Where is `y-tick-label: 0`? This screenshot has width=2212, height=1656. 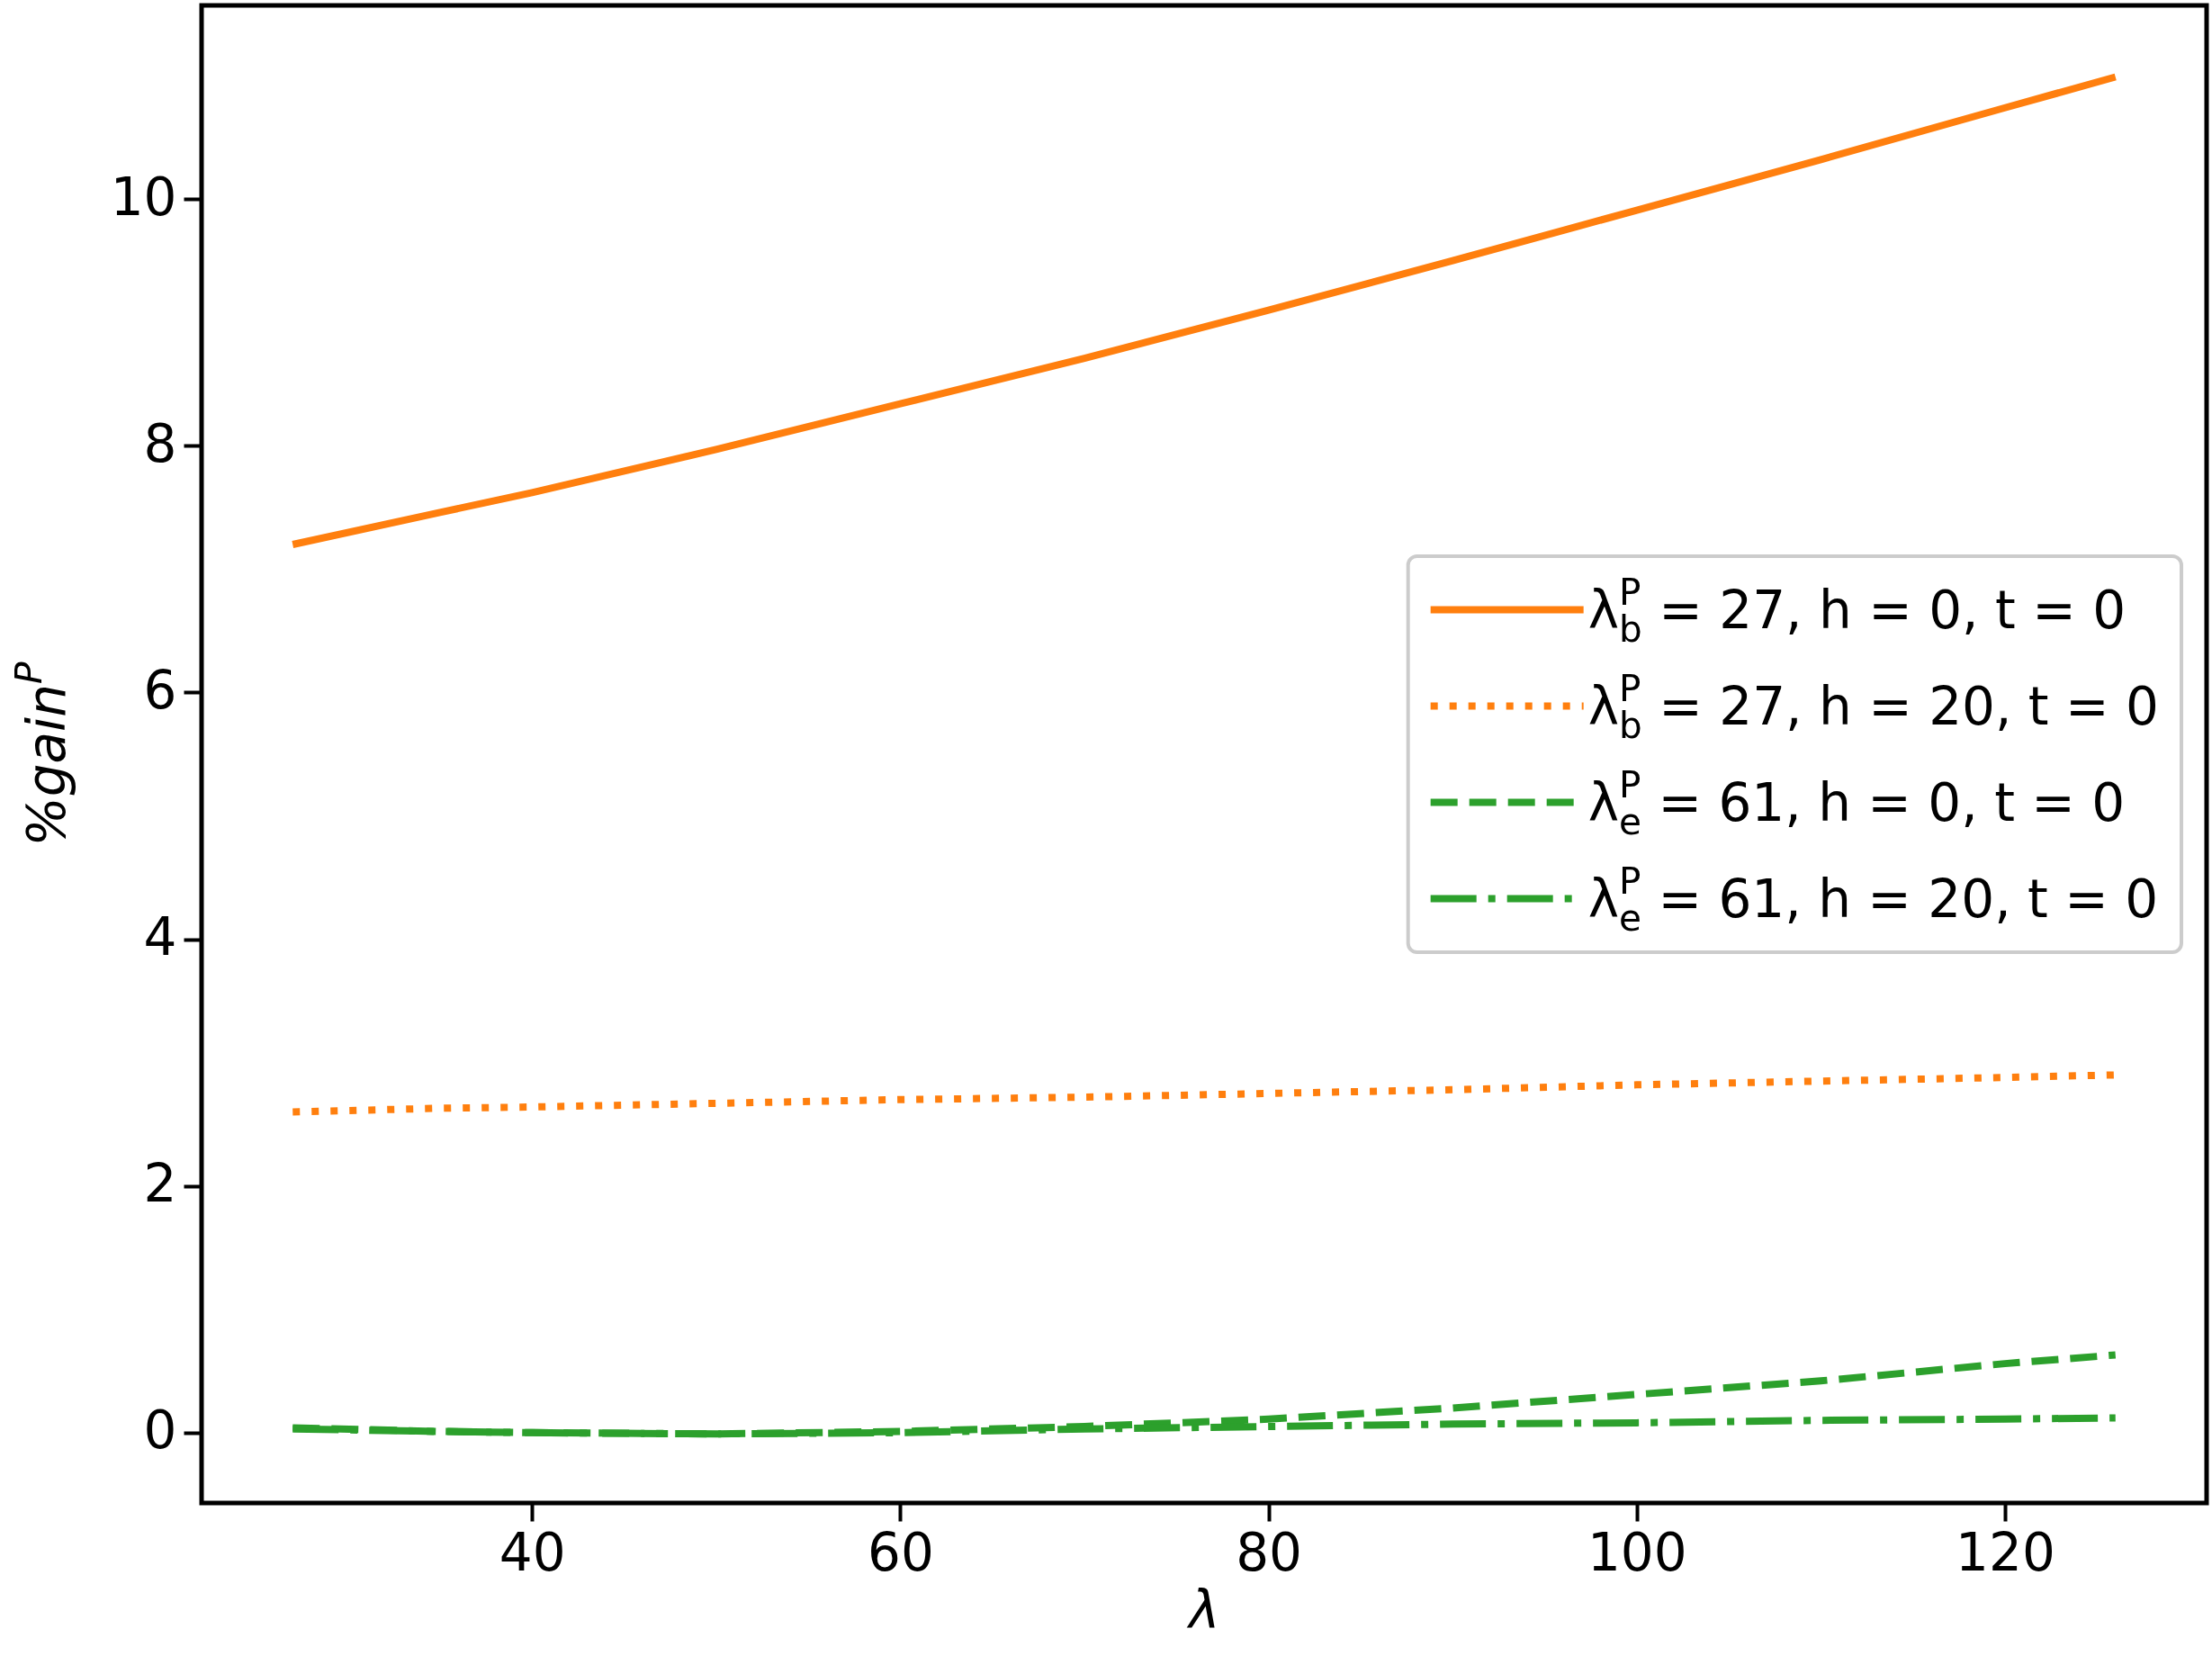 y-tick-label: 0 is located at coordinates (160, 1431).